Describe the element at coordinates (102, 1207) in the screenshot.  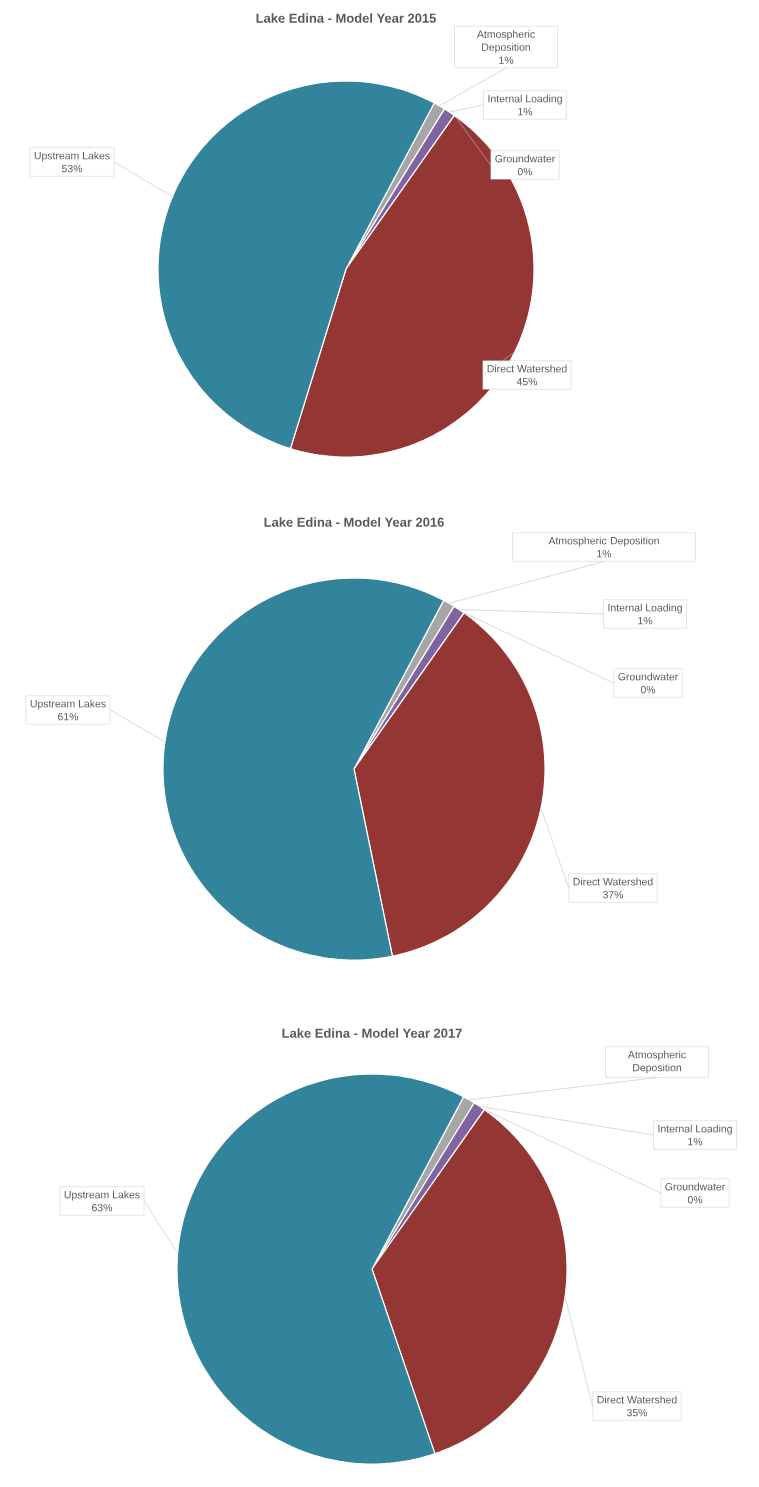
I see `data-label: 63%` at that location.